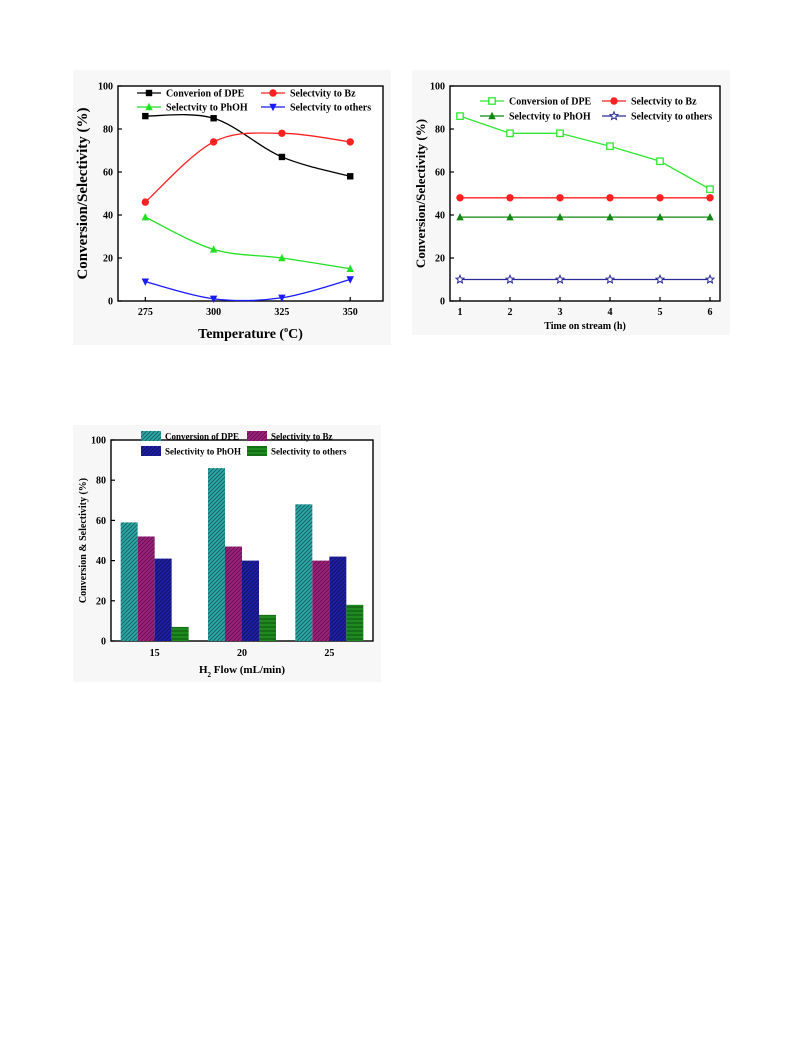 The width and height of the screenshot is (793, 1053). Describe the element at coordinates (205, 94) in the screenshot. I see `legend-label: Converion of DPE` at that location.